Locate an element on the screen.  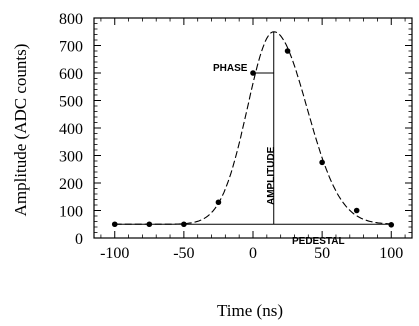
x-tick-label: -50 is located at coordinates (183, 253).